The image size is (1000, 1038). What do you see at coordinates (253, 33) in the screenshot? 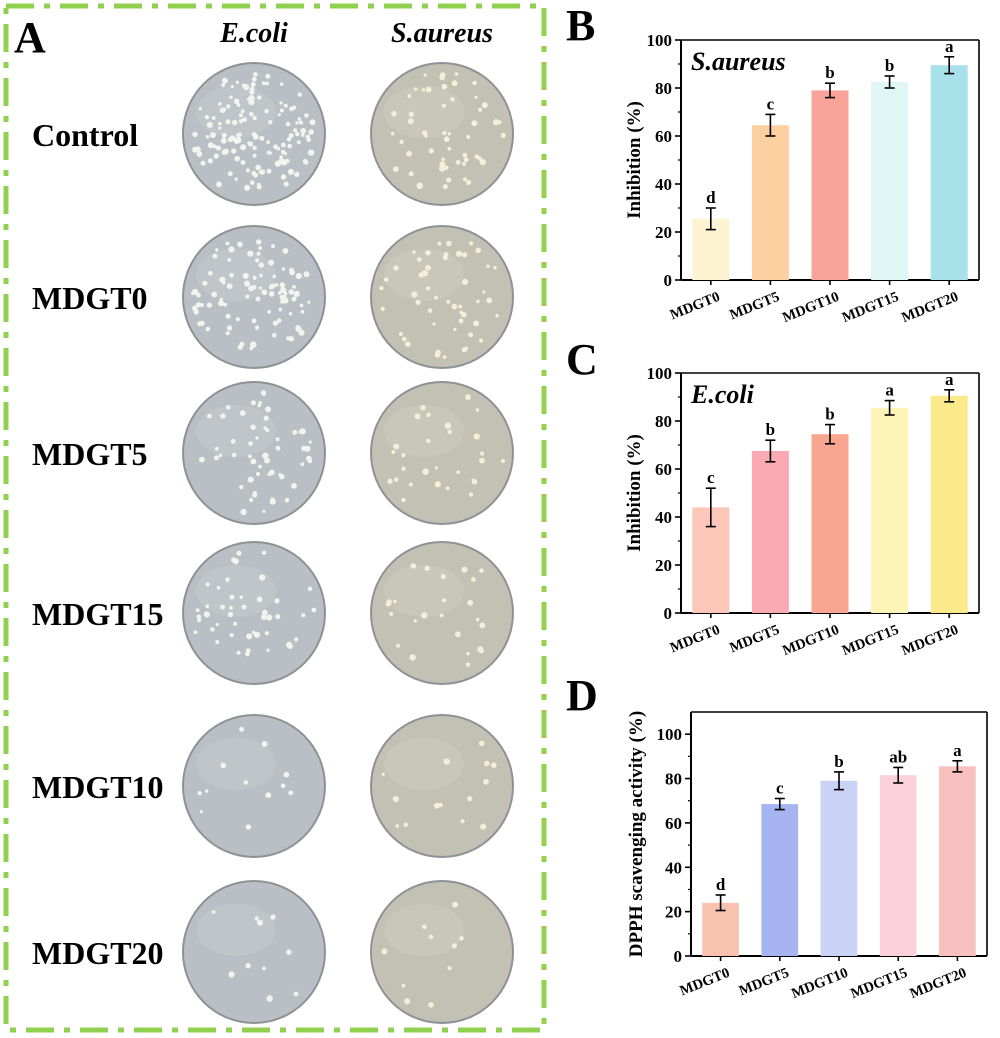
I see `column-header-ecoli: E.coli` at bounding box center [253, 33].